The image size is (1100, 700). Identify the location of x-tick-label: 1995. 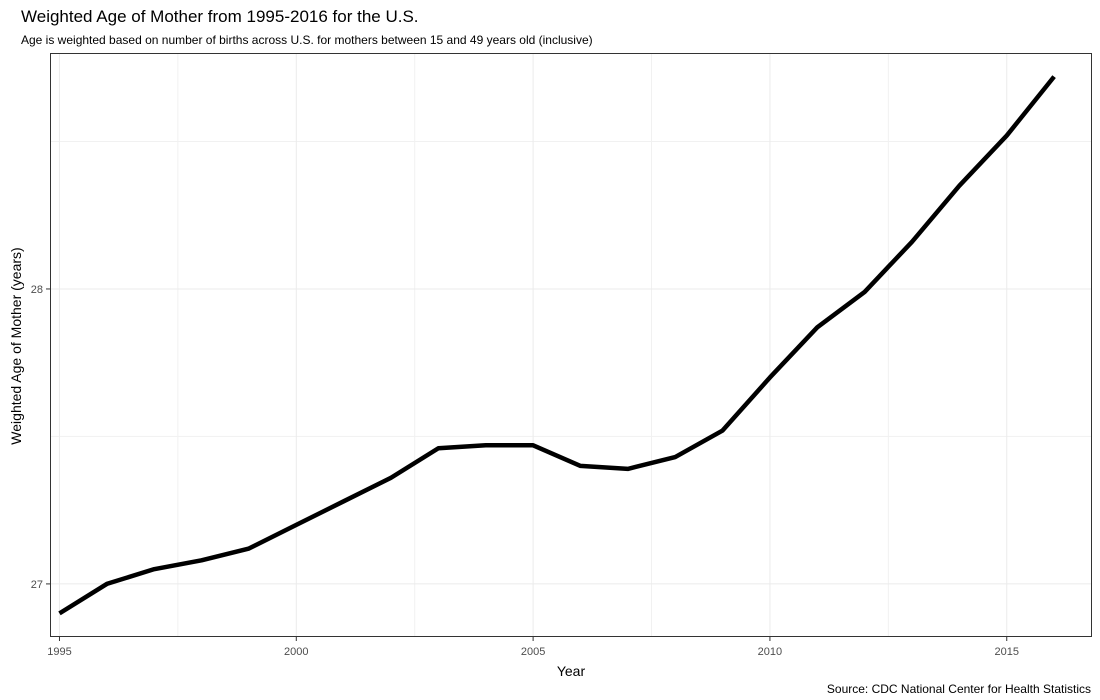
(59, 652).